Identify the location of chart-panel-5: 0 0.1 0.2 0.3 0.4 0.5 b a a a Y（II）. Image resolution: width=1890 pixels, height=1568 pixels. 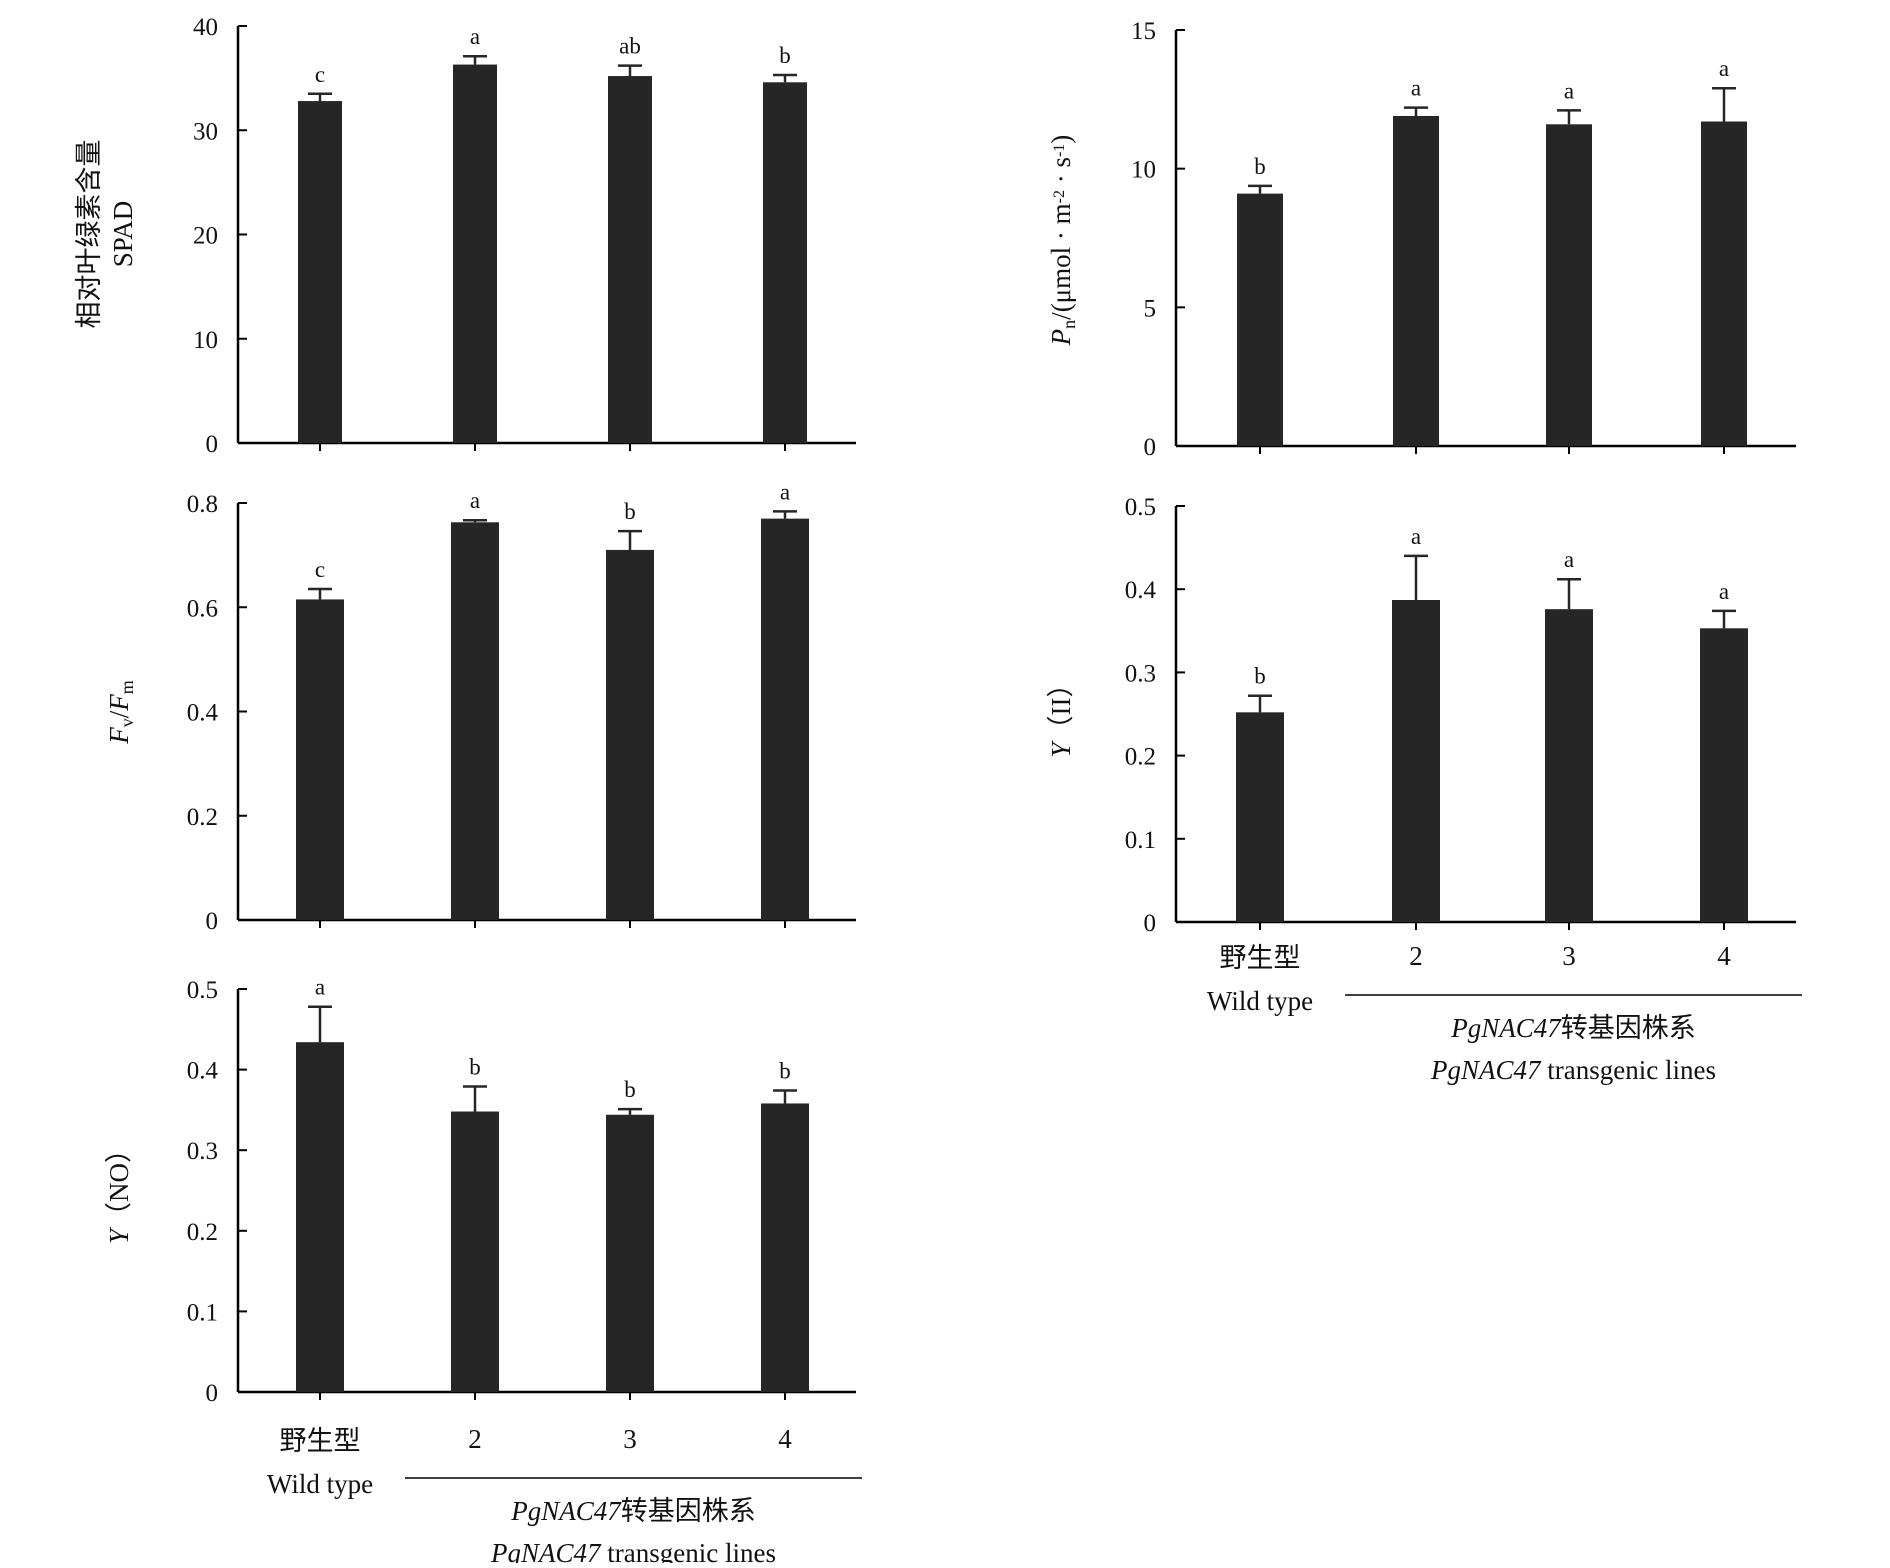
(1421, 715).